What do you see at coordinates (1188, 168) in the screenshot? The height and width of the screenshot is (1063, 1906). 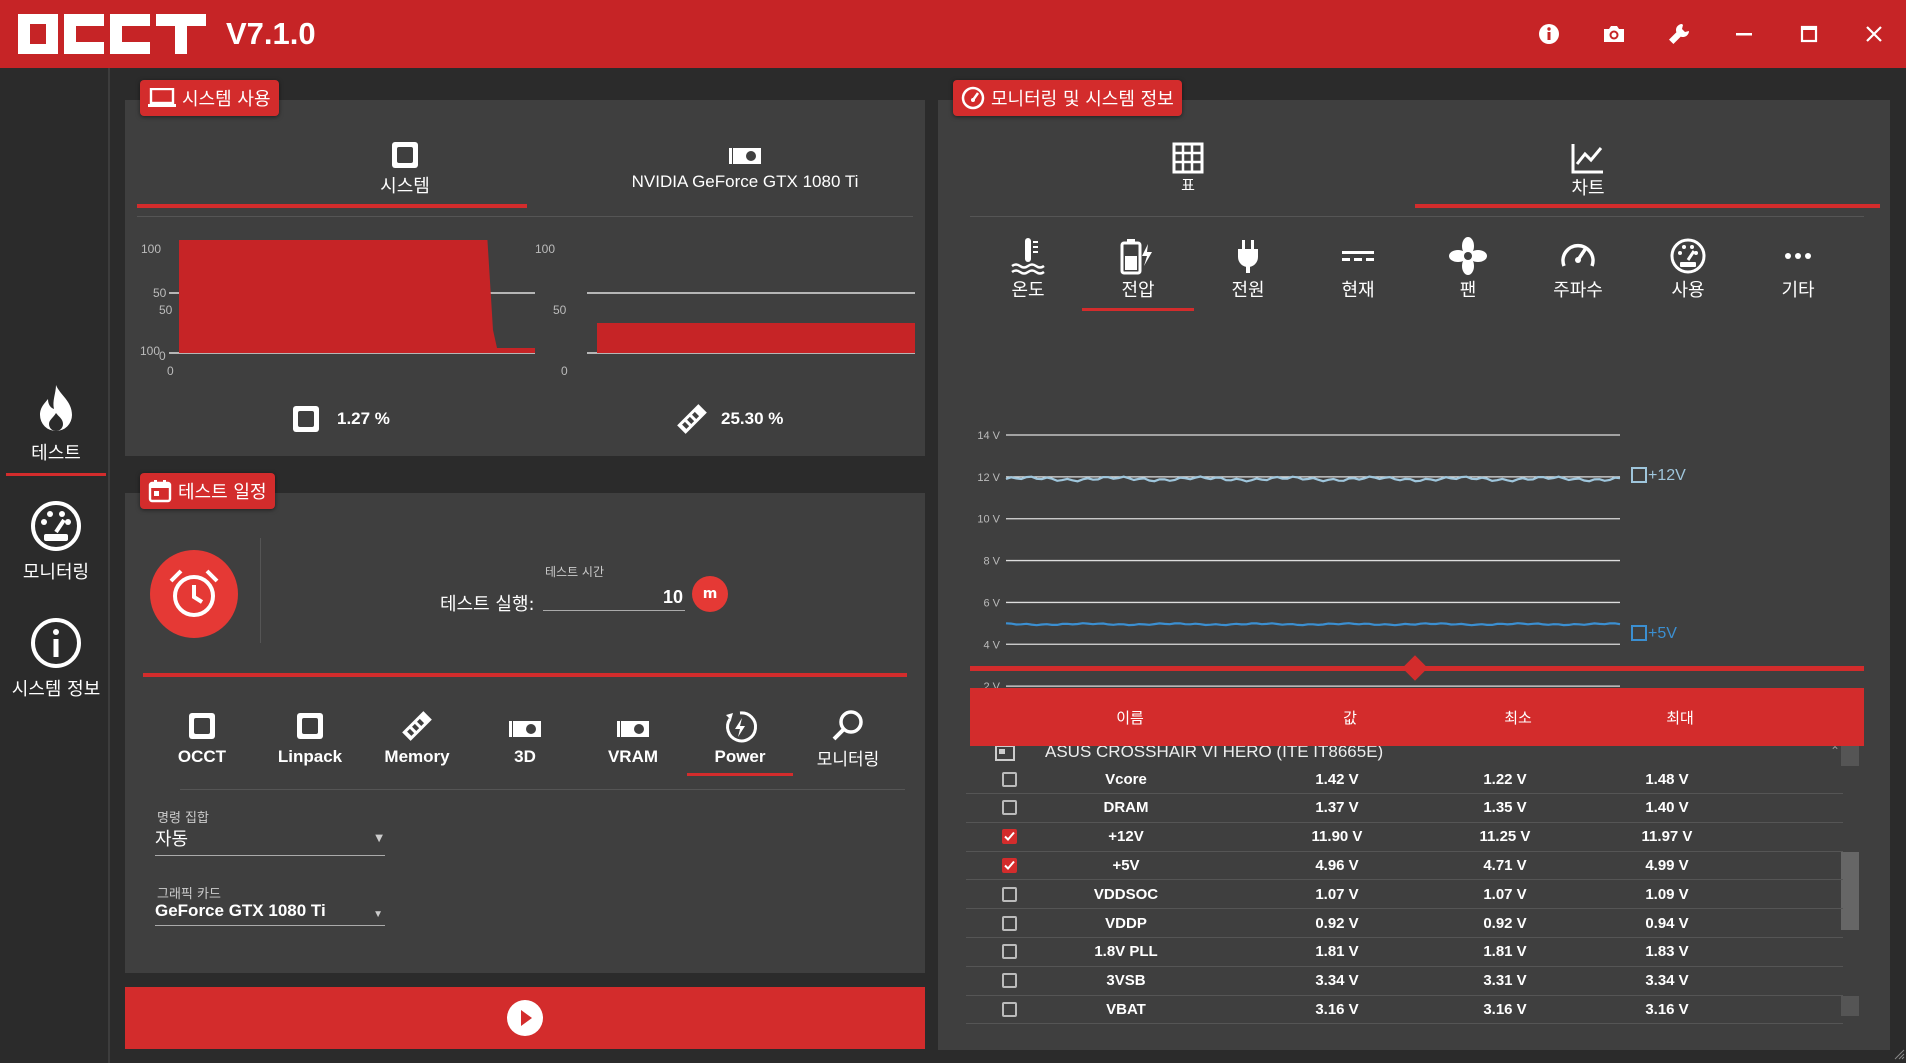 I see `tab-table: 표` at bounding box center [1188, 168].